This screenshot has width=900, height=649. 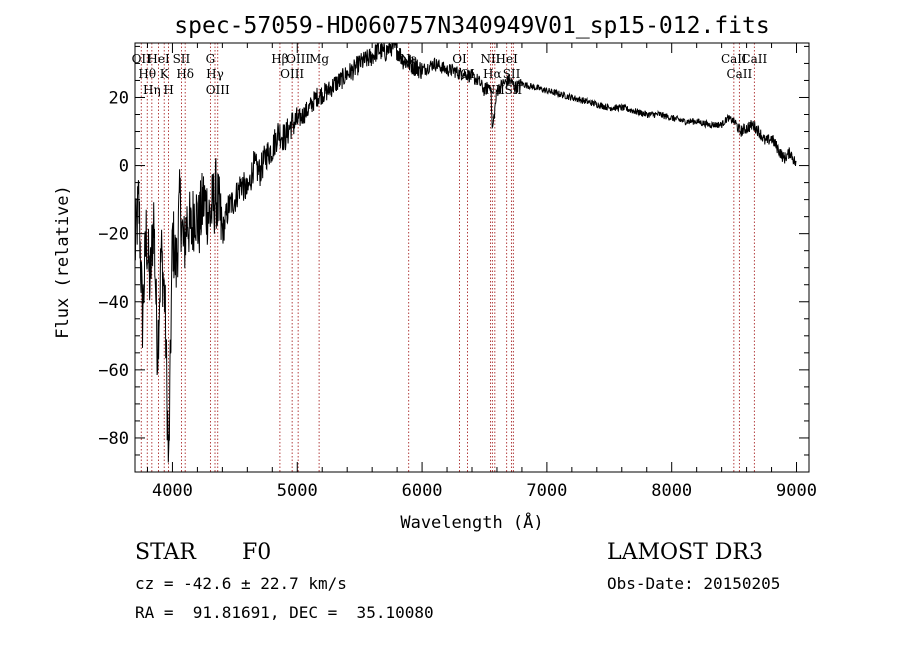 I want to click on ra-dec: RA = 91.81691, DEC = 35.10080, so click(x=284, y=612).